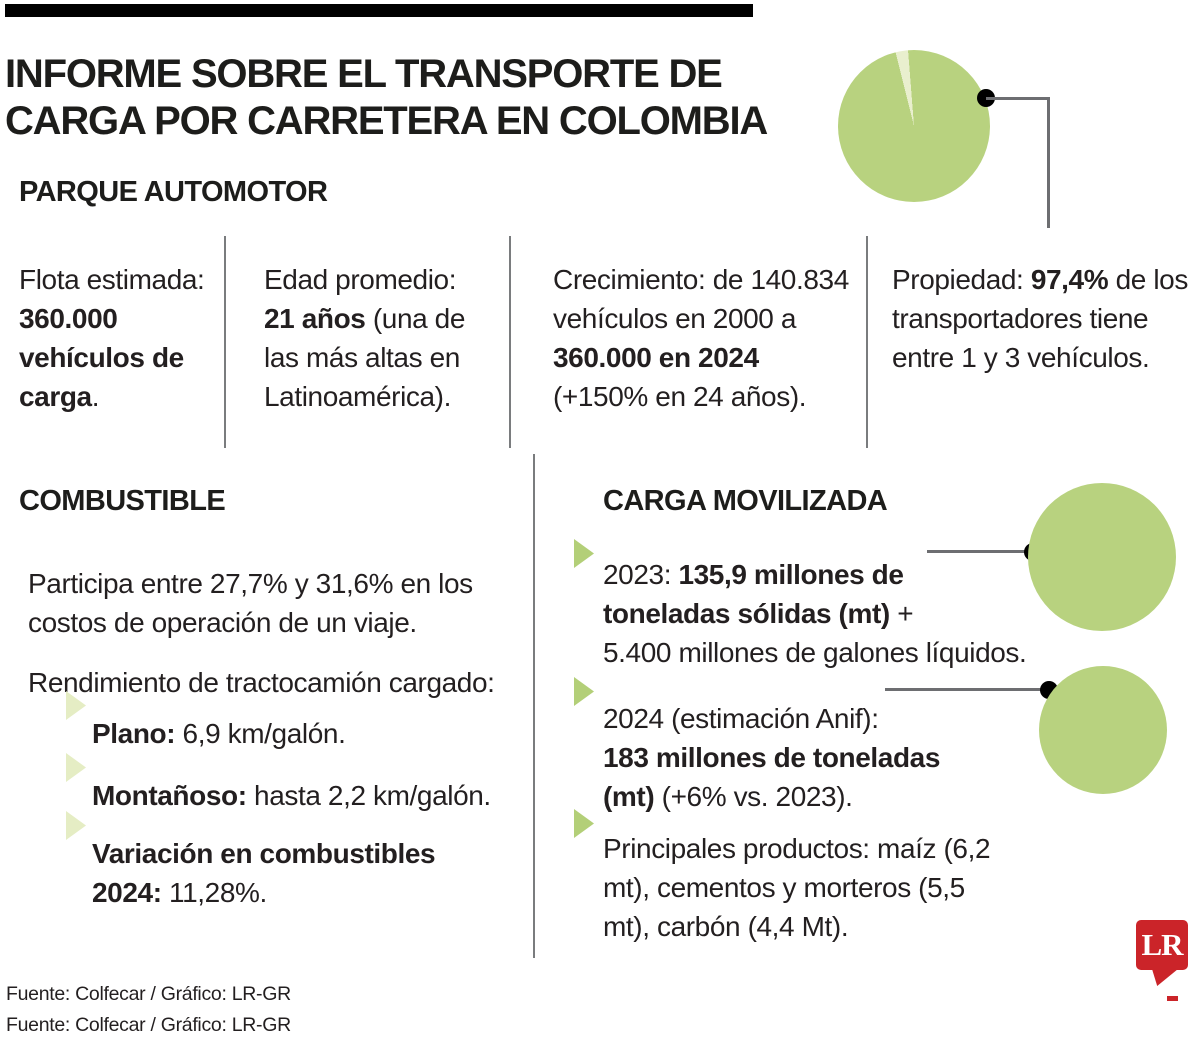  I want to click on bubble-2023-icon, so click(1102, 557).